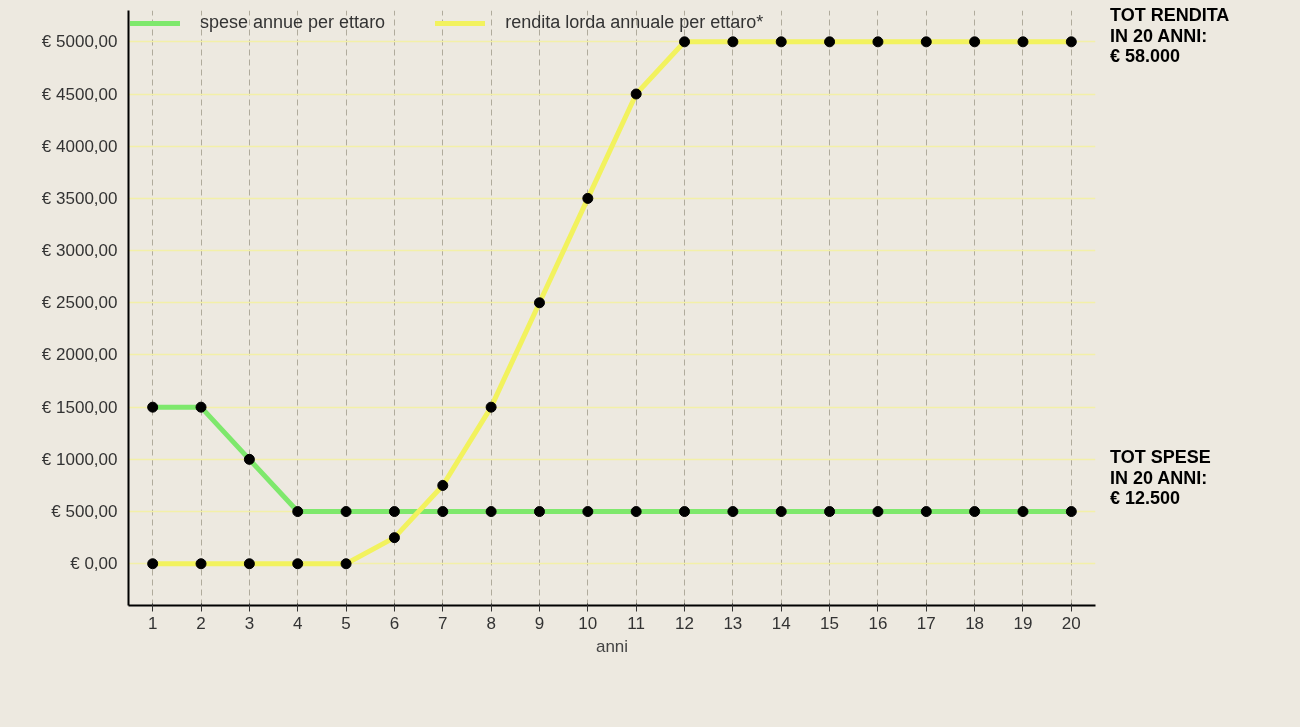  I want to click on x-tick-label: 16, so click(878, 623).